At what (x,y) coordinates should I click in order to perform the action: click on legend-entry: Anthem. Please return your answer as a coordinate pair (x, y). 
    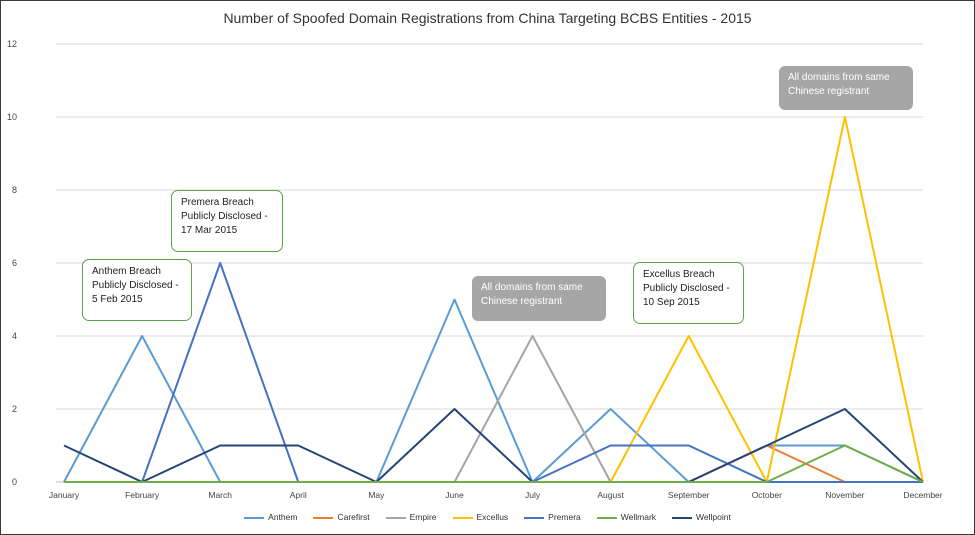
    Looking at the image, I should click on (270, 517).